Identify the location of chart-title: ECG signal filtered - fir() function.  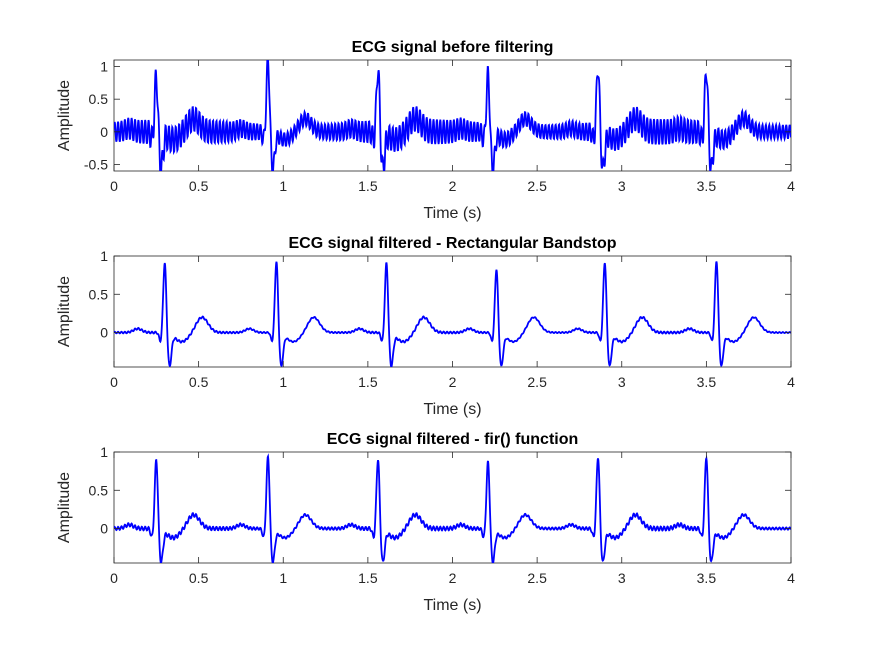
(453, 439).